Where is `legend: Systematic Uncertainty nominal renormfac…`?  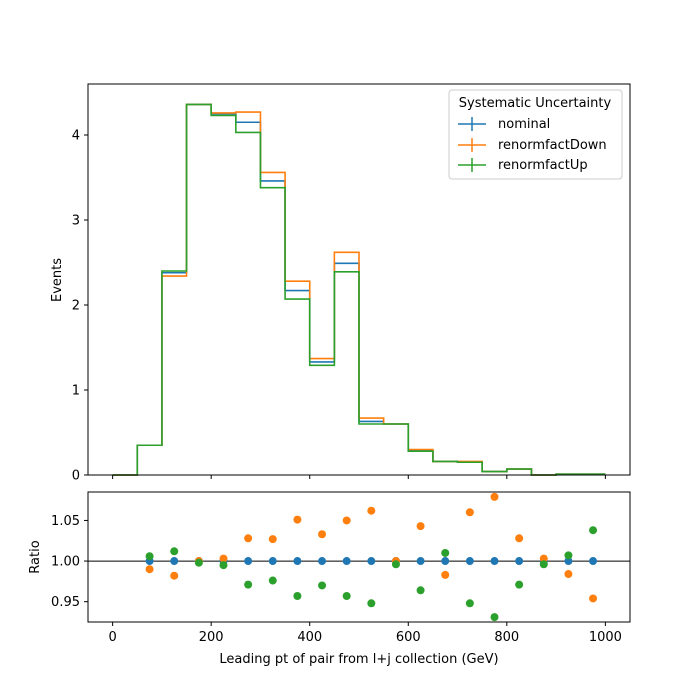 legend: Systematic Uncertainty nominal renormfac… is located at coordinates (535, 134).